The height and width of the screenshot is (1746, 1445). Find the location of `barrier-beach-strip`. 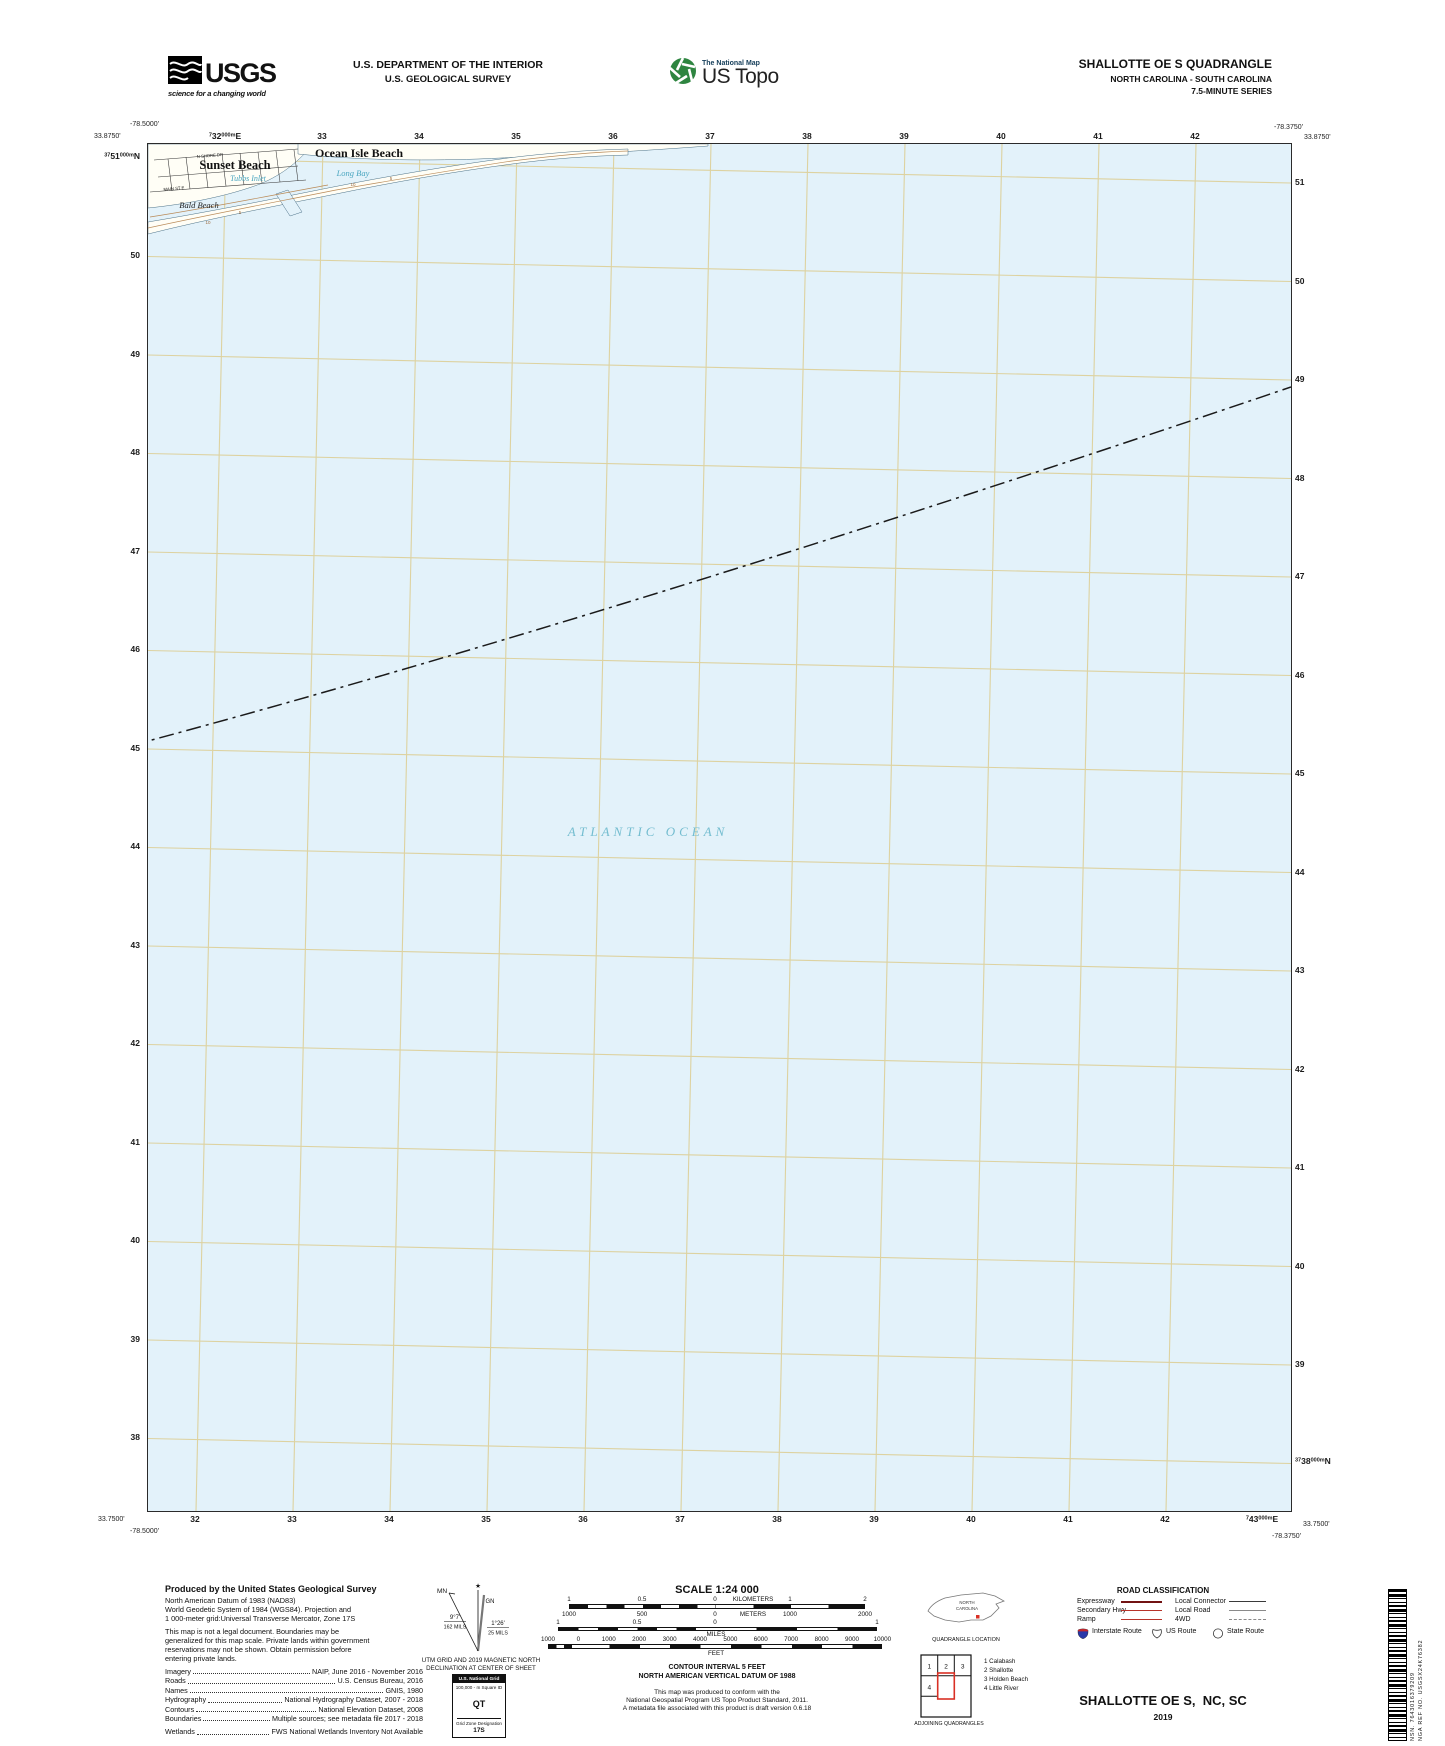

barrier-beach-strip is located at coordinates (388, 191).